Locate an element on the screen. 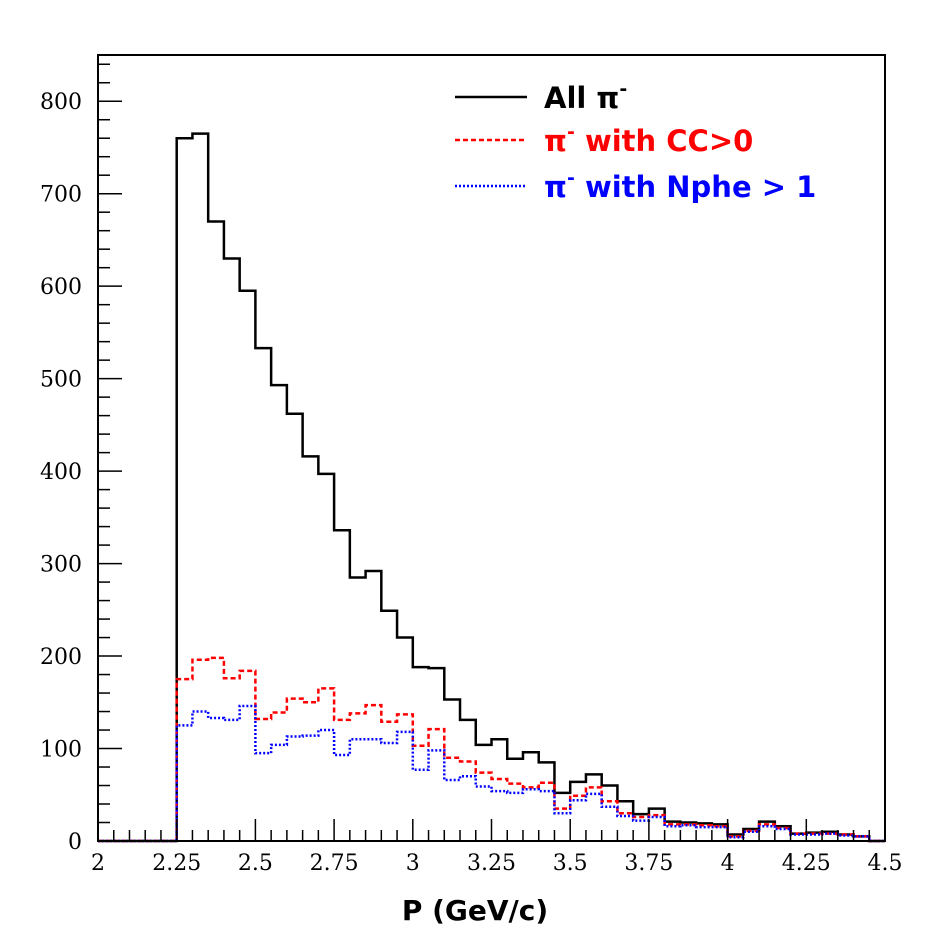  x-tick-label: 3 is located at coordinates (413, 863).